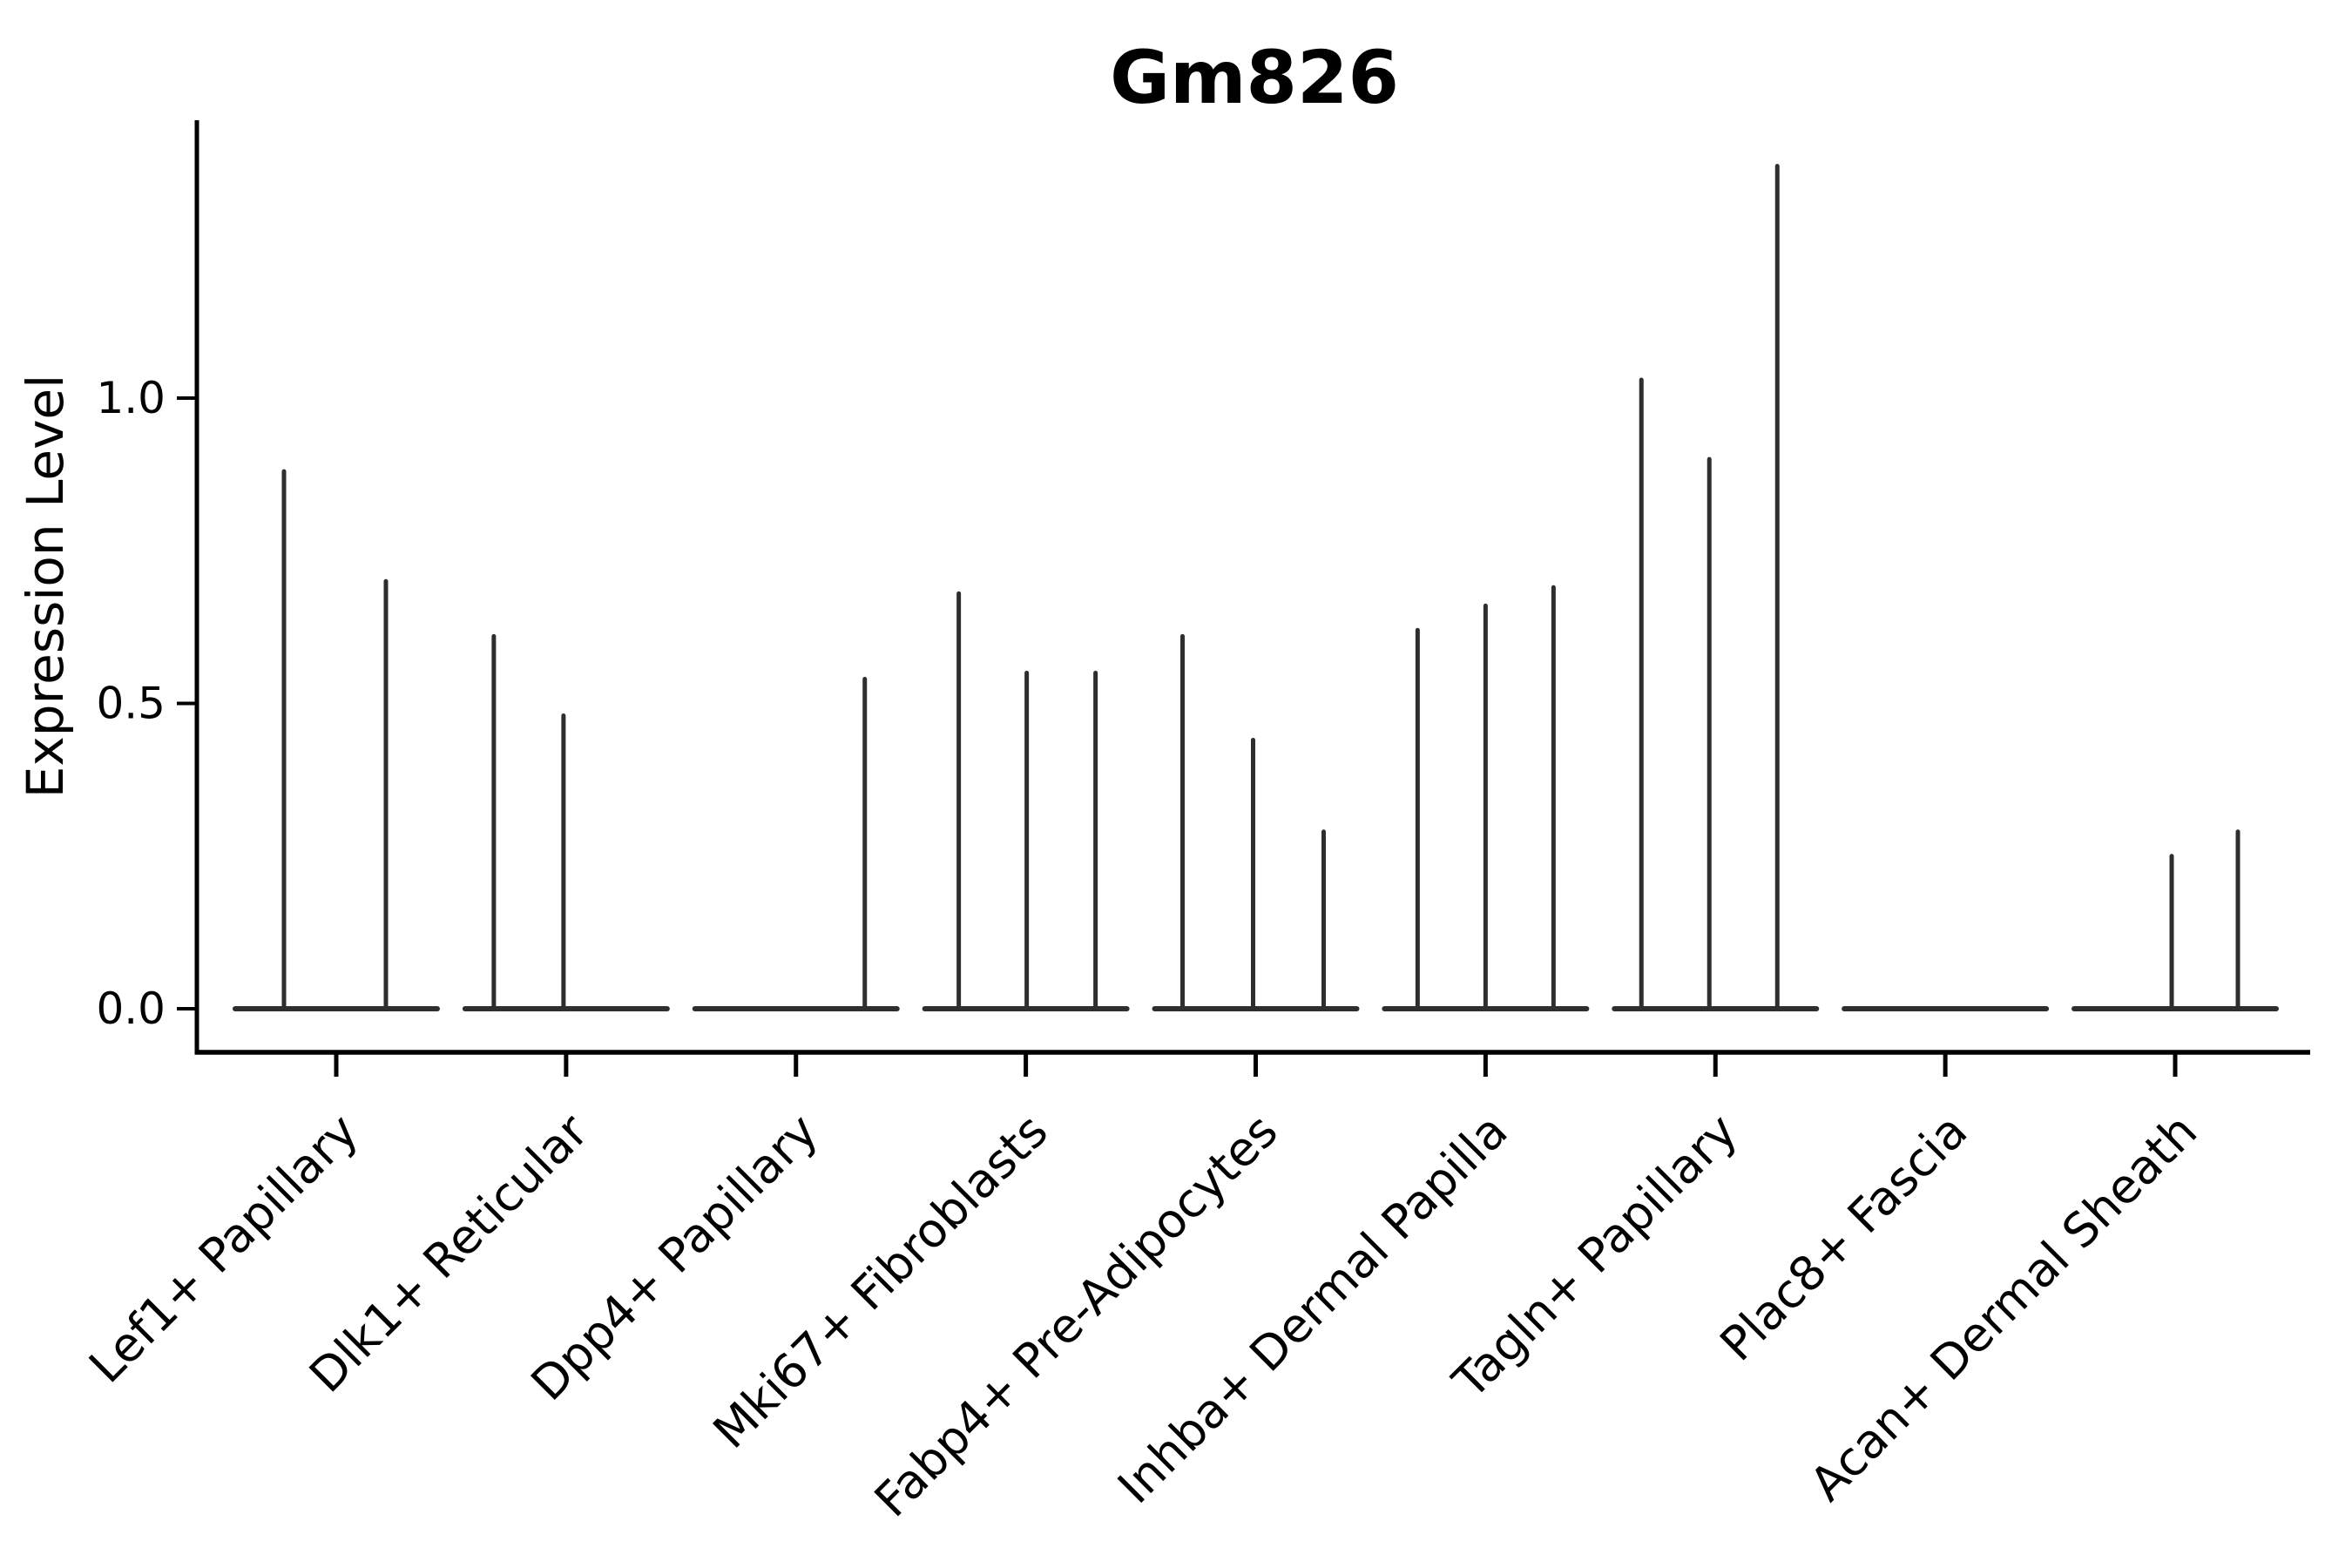  Describe the element at coordinates (45, 586) in the screenshot. I see `y-axis-label: Expression Level` at that location.